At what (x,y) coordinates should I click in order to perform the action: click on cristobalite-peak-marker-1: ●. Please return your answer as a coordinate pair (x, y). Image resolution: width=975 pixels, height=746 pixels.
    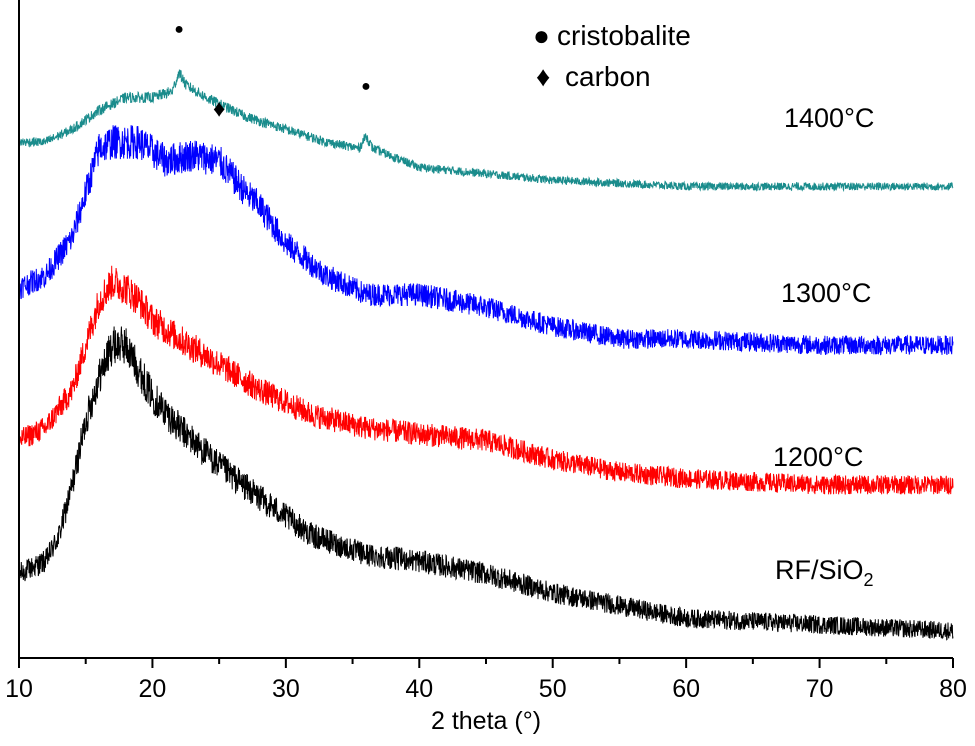
    Looking at the image, I should click on (366, 86).